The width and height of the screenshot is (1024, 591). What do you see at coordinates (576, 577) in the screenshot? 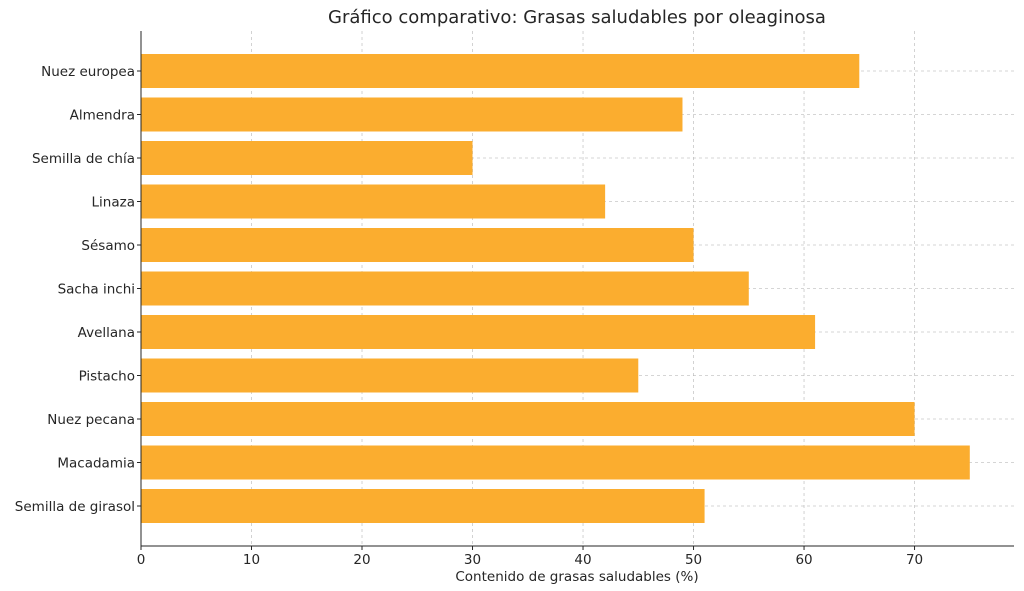
I see `x-axis-label: Contenido de grasas saludables (%)` at bounding box center [576, 577].